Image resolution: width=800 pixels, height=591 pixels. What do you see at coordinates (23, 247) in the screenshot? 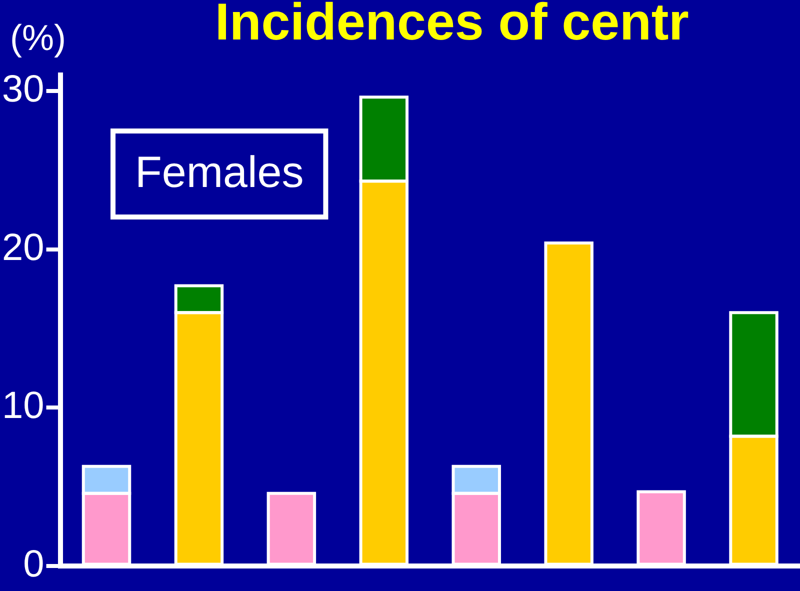
I see `y-tick-label: 20` at bounding box center [23, 247].